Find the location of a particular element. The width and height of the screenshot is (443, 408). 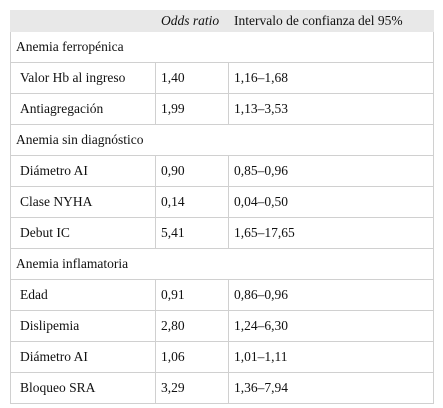

variable-cell: Clase NYHA is located at coordinates (83, 202).